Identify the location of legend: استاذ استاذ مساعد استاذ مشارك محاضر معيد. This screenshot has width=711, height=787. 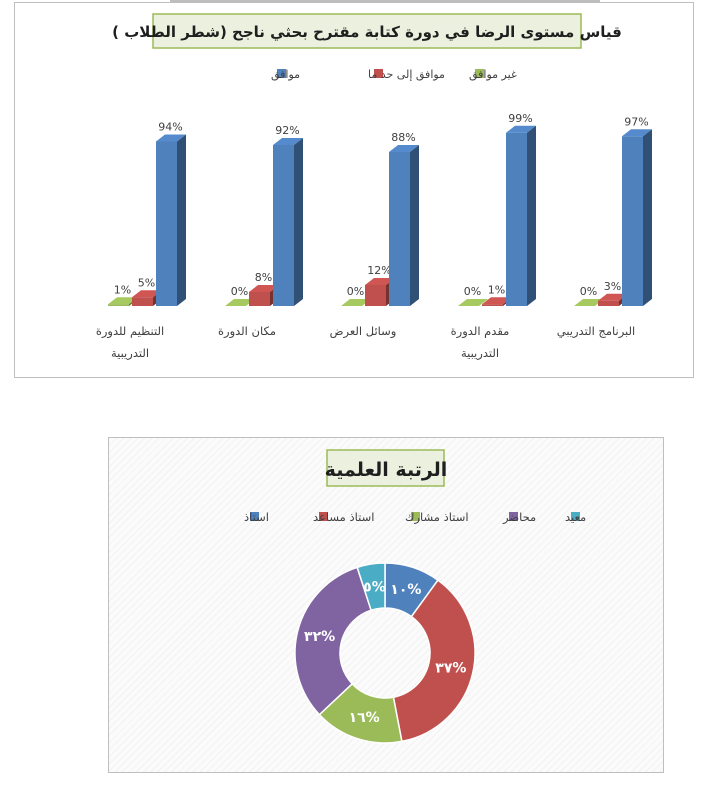
(415, 517).